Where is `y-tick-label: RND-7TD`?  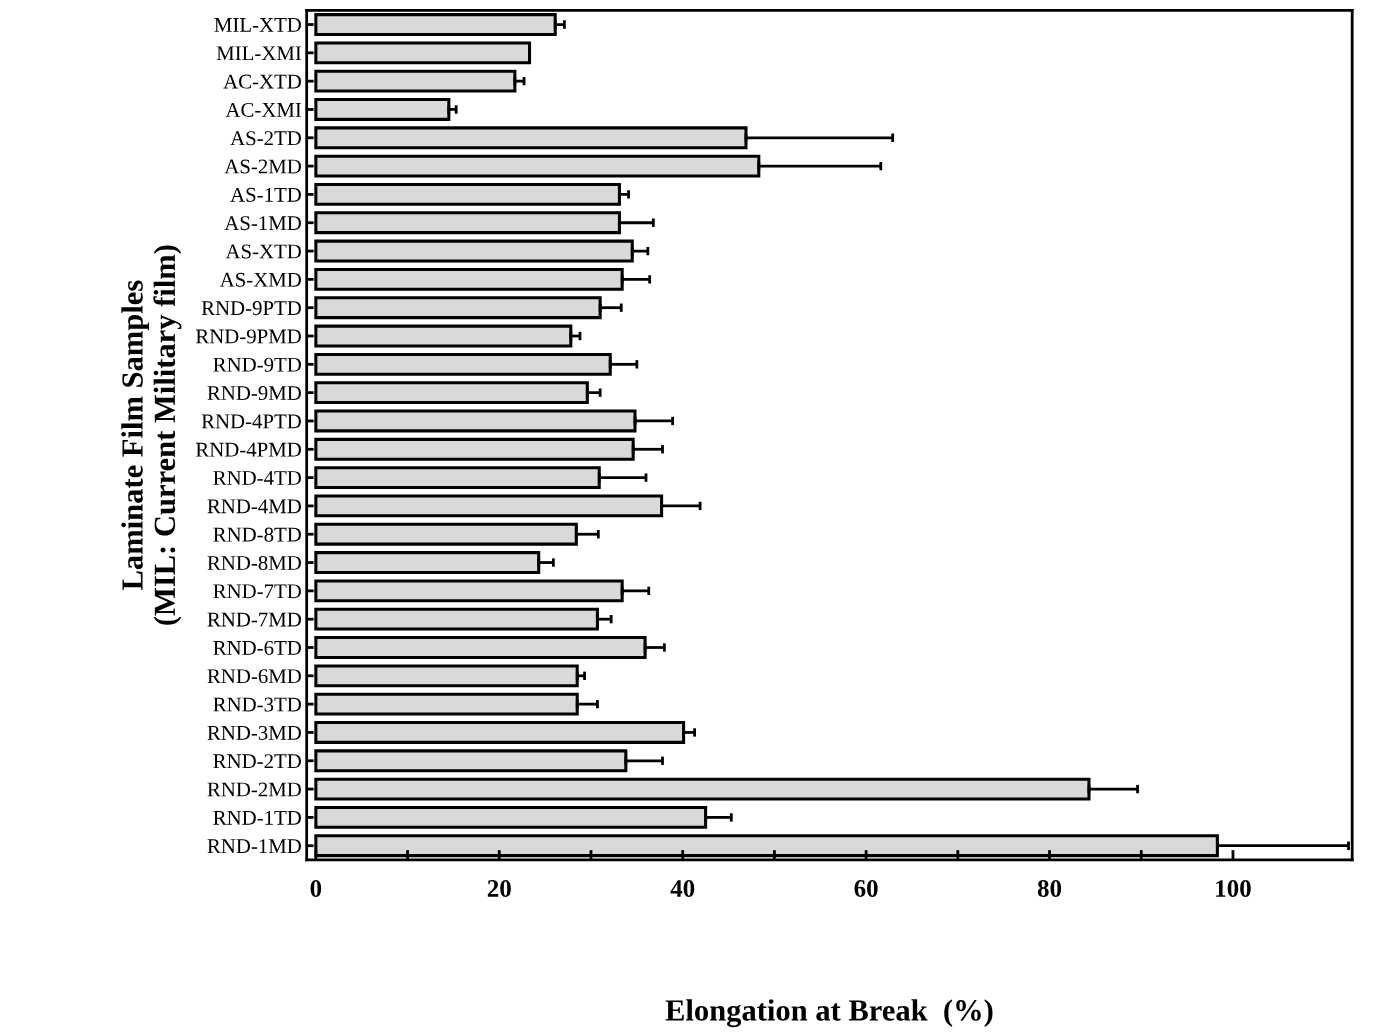 y-tick-label: RND-7TD is located at coordinates (257, 591).